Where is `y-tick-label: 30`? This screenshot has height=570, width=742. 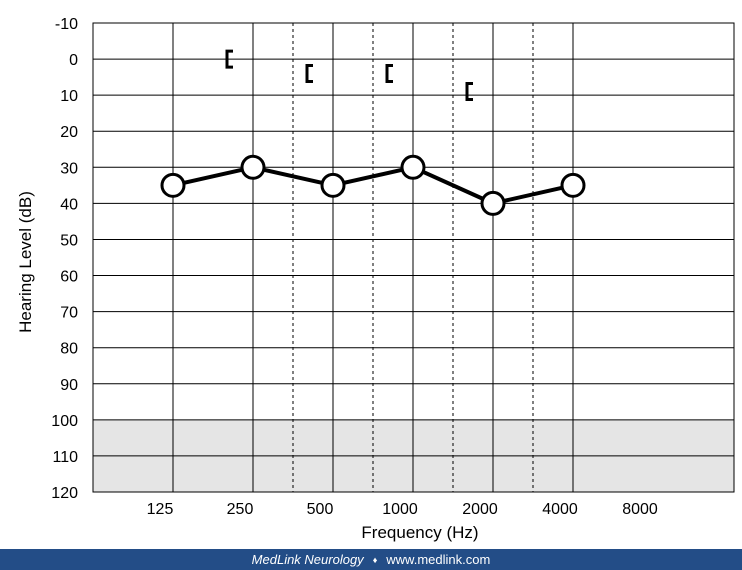
y-tick-label: 30 is located at coordinates (69, 168).